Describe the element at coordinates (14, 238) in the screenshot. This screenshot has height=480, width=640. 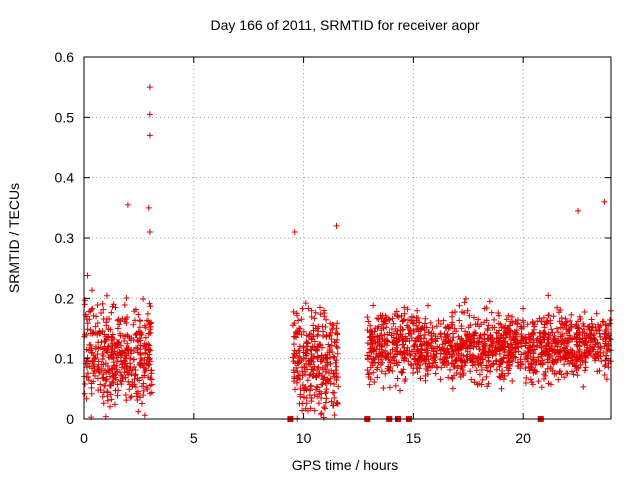
I see `y-axis-label: SRMTID / TECUs` at that location.